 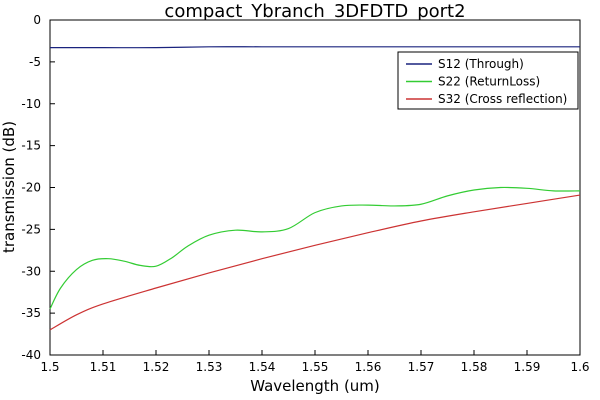 I want to click on x-tick-label-2: 1.52, so click(x=156, y=367).